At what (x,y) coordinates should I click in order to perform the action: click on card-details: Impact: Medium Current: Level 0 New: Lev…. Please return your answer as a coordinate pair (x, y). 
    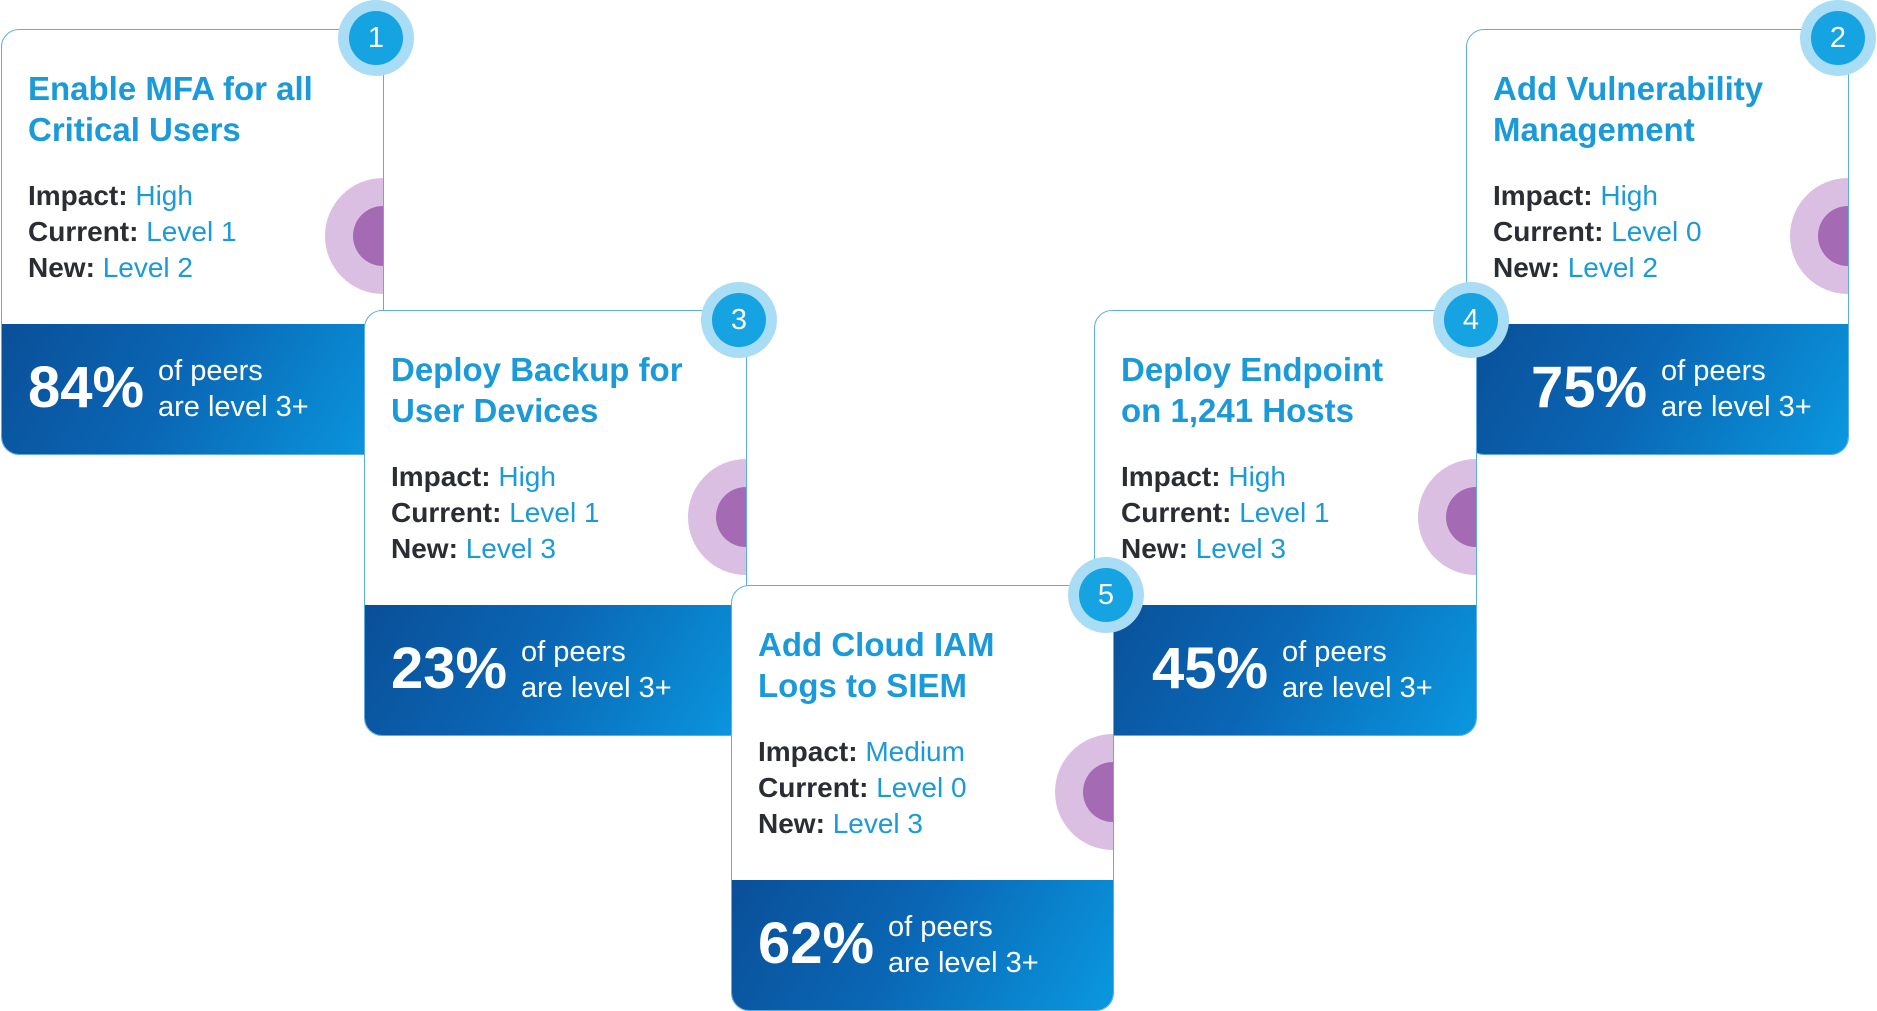
    Looking at the image, I should click on (862, 788).